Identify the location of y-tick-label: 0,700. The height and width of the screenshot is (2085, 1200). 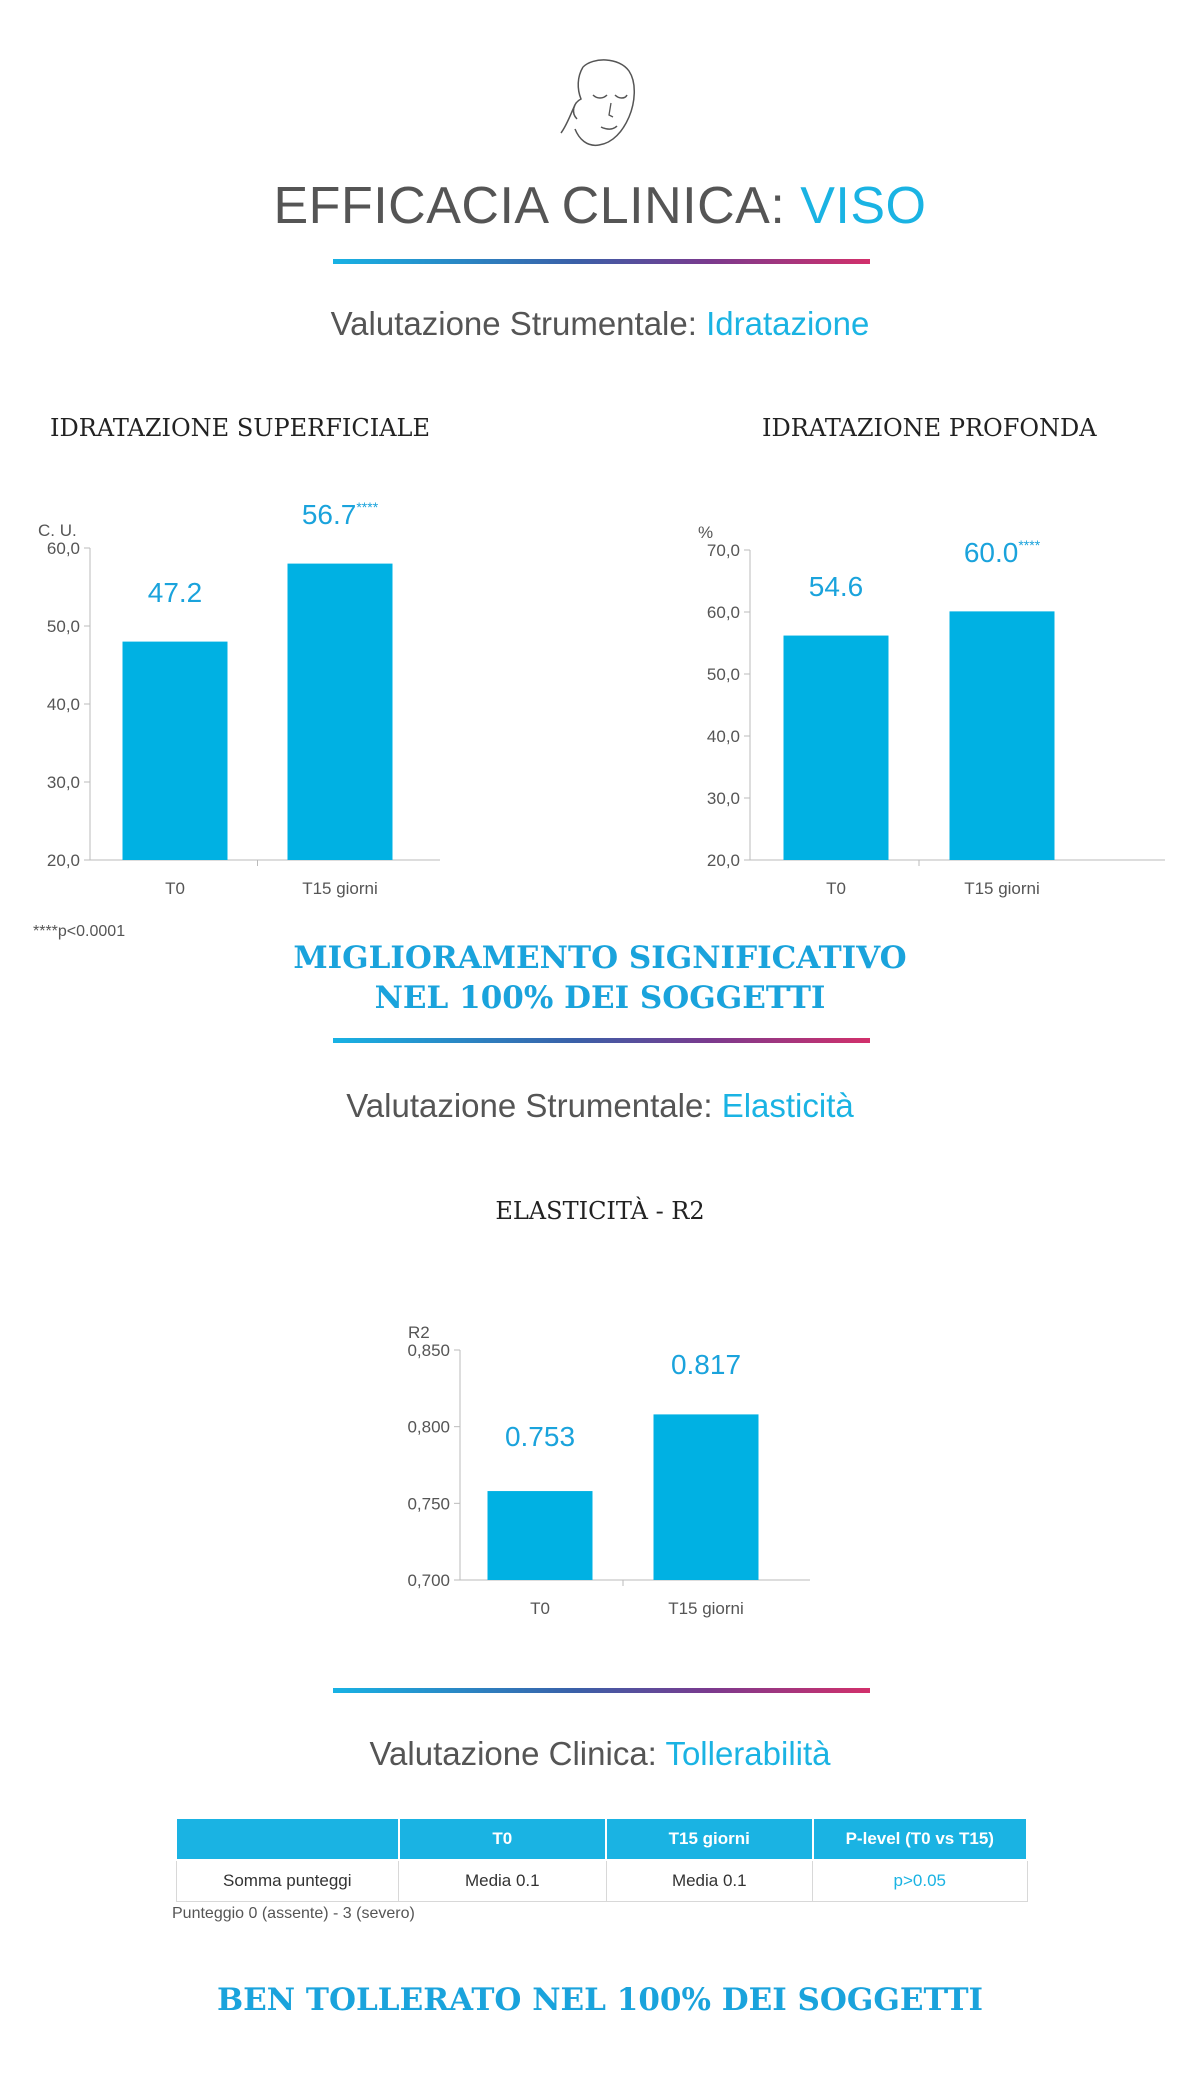
(428, 1580).